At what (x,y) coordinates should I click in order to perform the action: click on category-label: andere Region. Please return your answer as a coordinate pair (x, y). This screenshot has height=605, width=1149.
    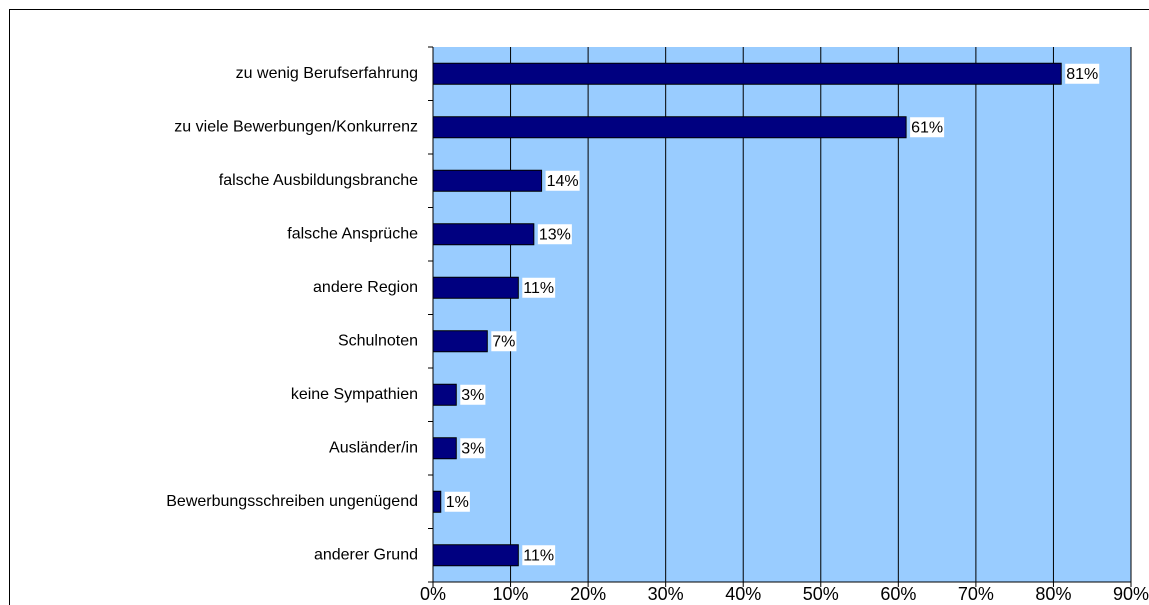
    Looking at the image, I should click on (365, 287).